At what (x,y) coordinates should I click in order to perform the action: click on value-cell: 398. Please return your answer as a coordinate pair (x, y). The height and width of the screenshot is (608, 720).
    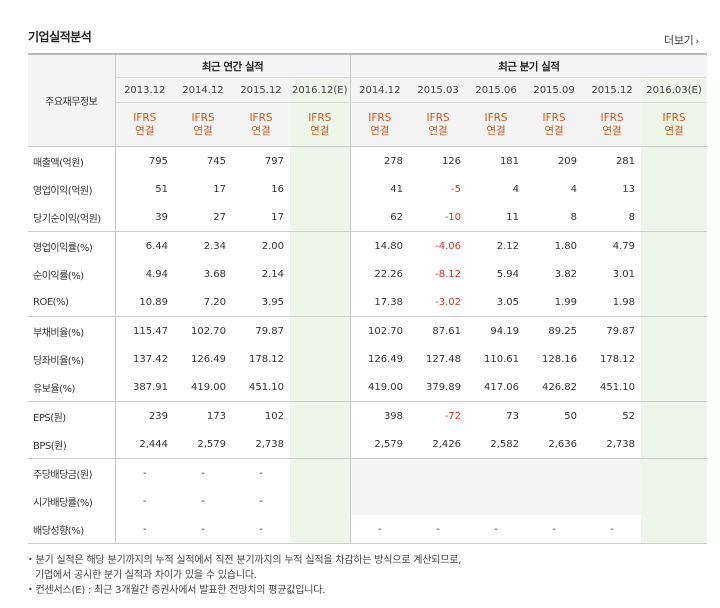
    Looking at the image, I should click on (380, 415).